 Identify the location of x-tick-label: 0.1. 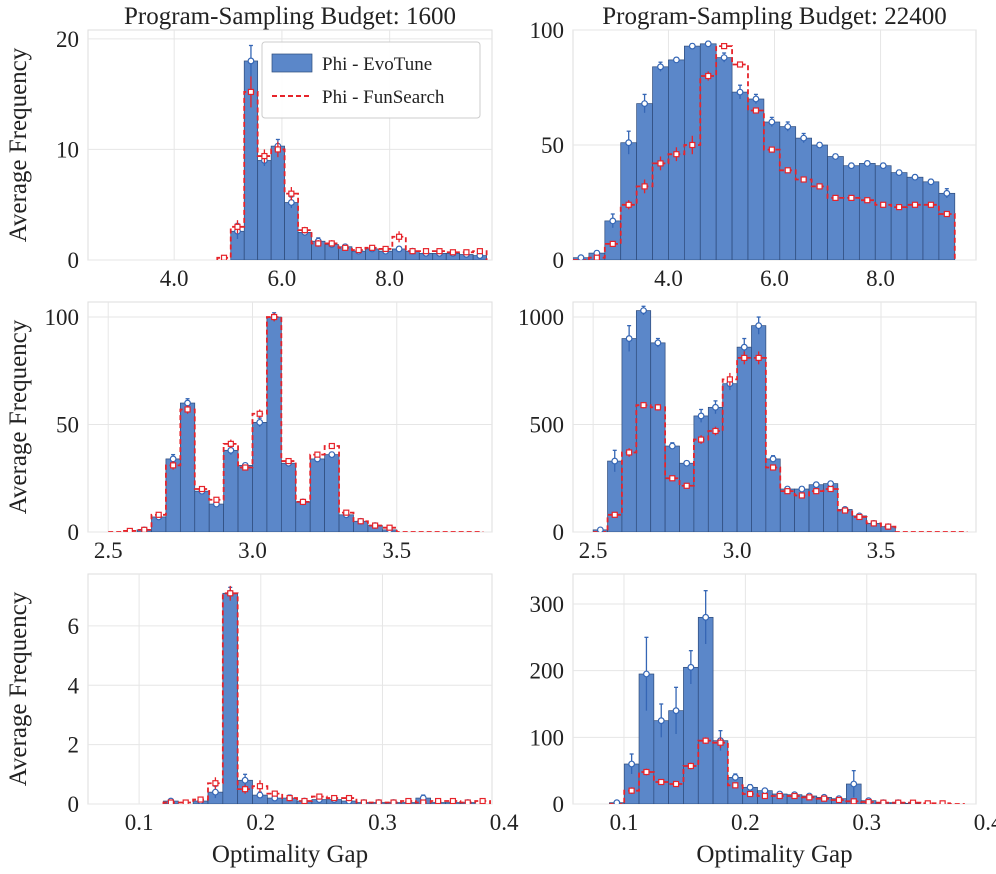
(139, 822).